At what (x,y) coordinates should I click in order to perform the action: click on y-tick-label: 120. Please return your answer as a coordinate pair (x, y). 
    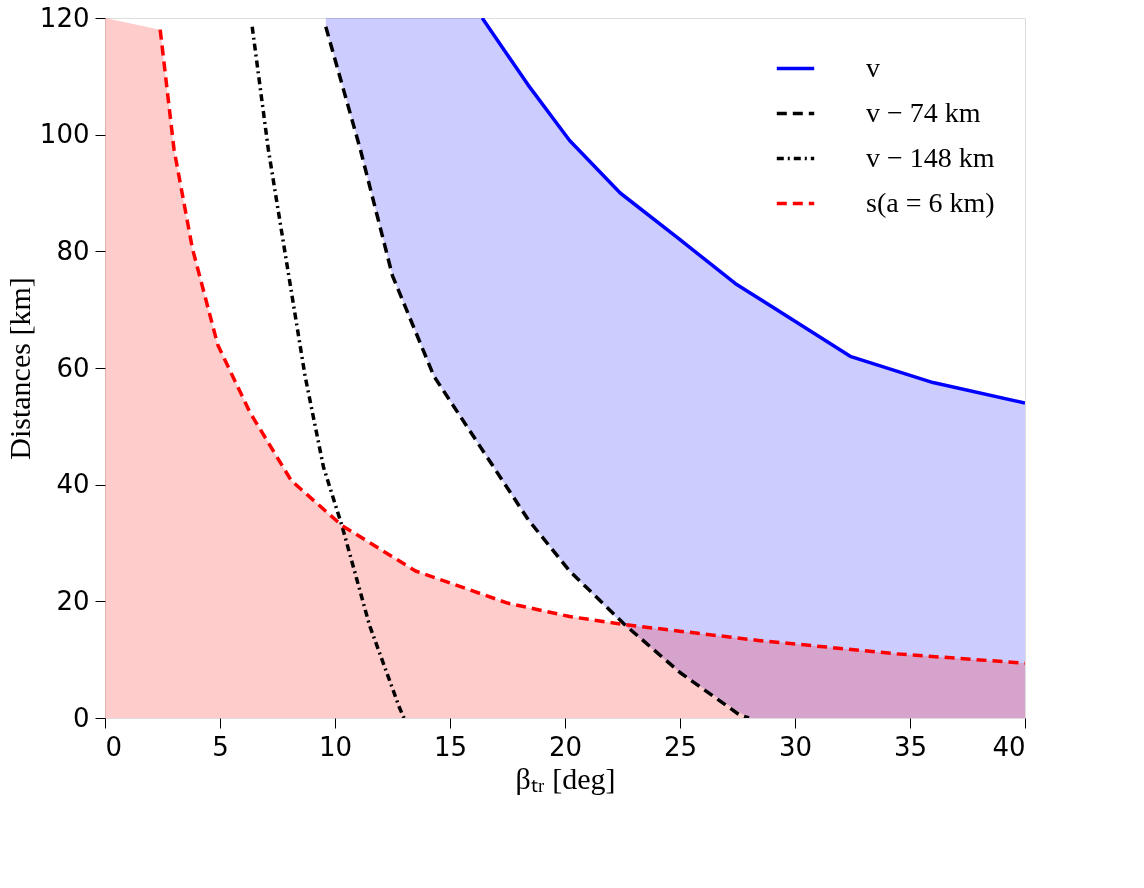
    Looking at the image, I should click on (64, 17).